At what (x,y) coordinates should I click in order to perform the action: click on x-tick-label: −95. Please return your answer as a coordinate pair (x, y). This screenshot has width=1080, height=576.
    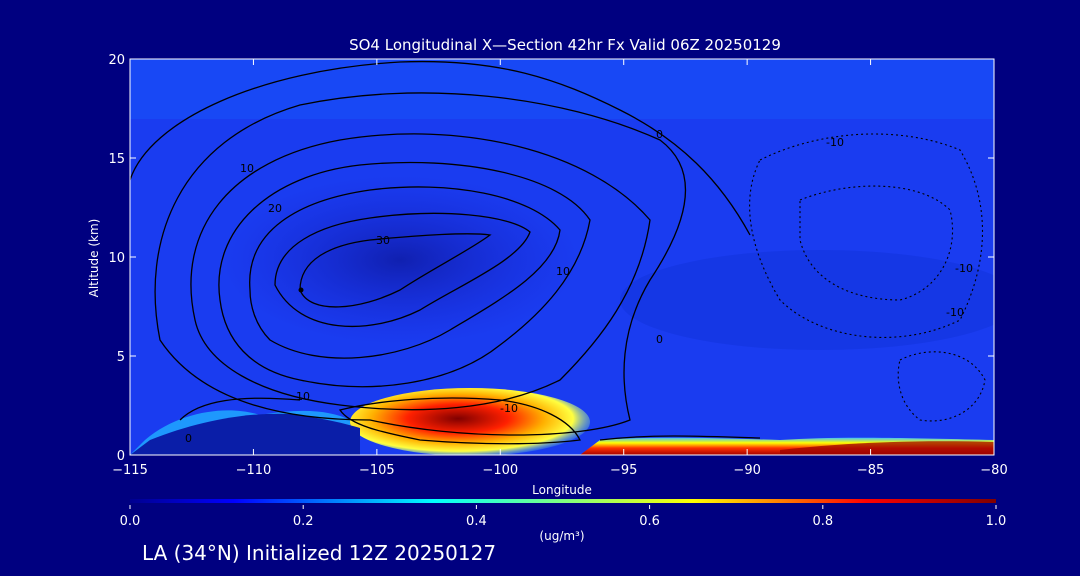
    Looking at the image, I should click on (623, 470).